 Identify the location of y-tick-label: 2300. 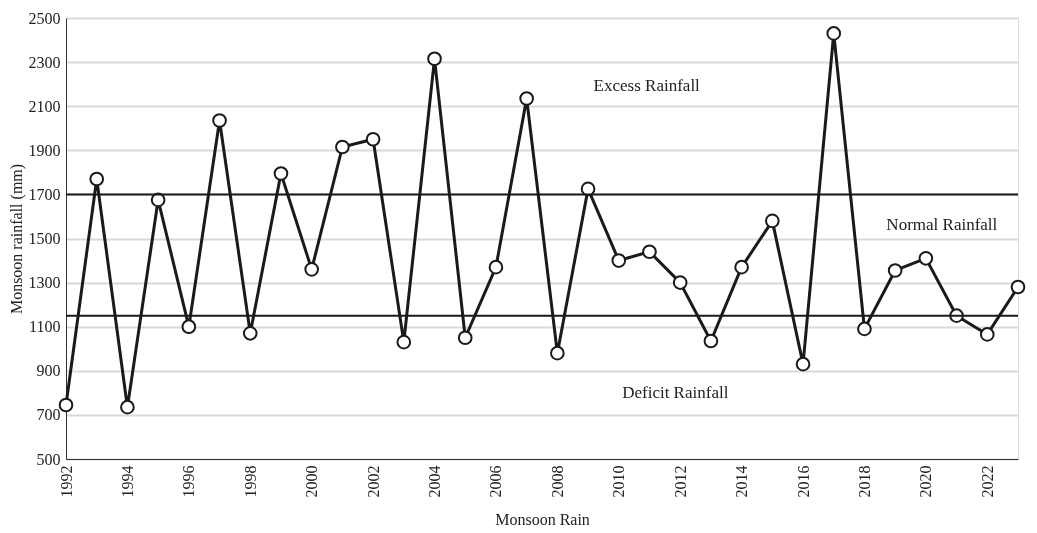
(44, 62).